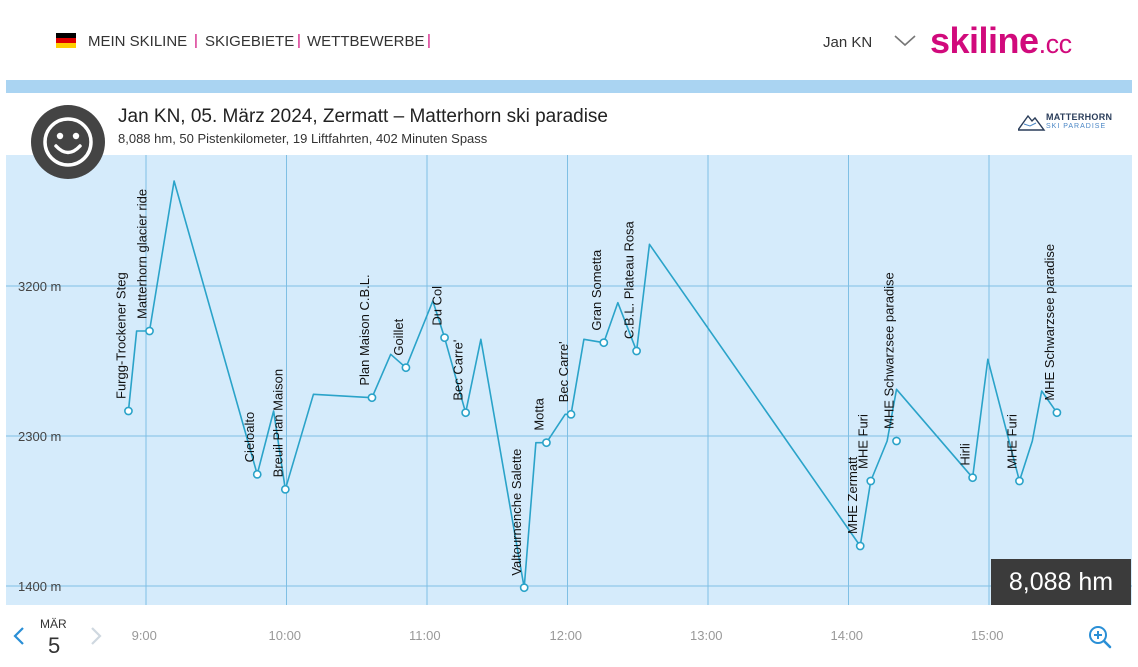 The image size is (1138, 667). I want to click on timeline-bar, so click(569, 634).